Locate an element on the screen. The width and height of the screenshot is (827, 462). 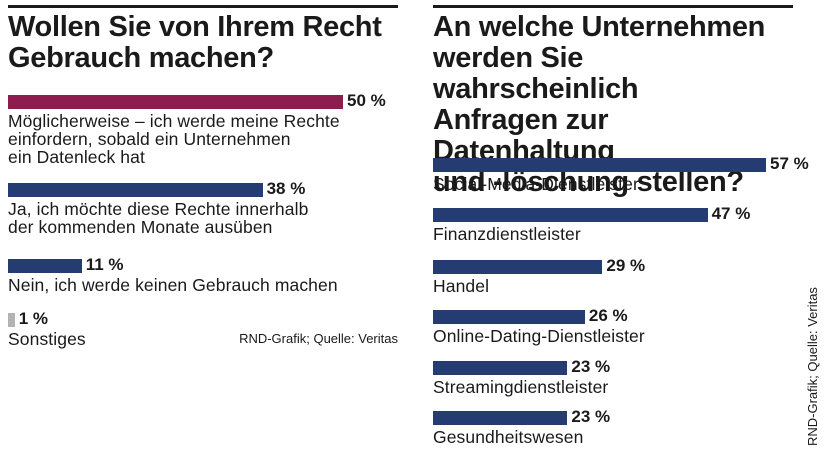
category-label: Streamingdienstleister is located at coordinates (521, 387).